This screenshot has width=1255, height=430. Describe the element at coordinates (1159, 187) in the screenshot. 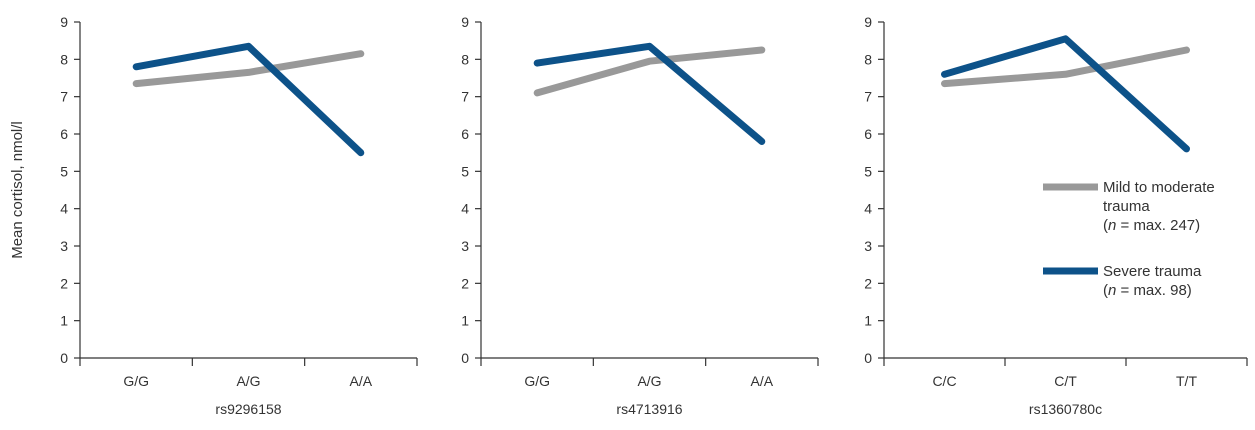

I see `legend-label-mild-line1: Mild to moderate` at that location.